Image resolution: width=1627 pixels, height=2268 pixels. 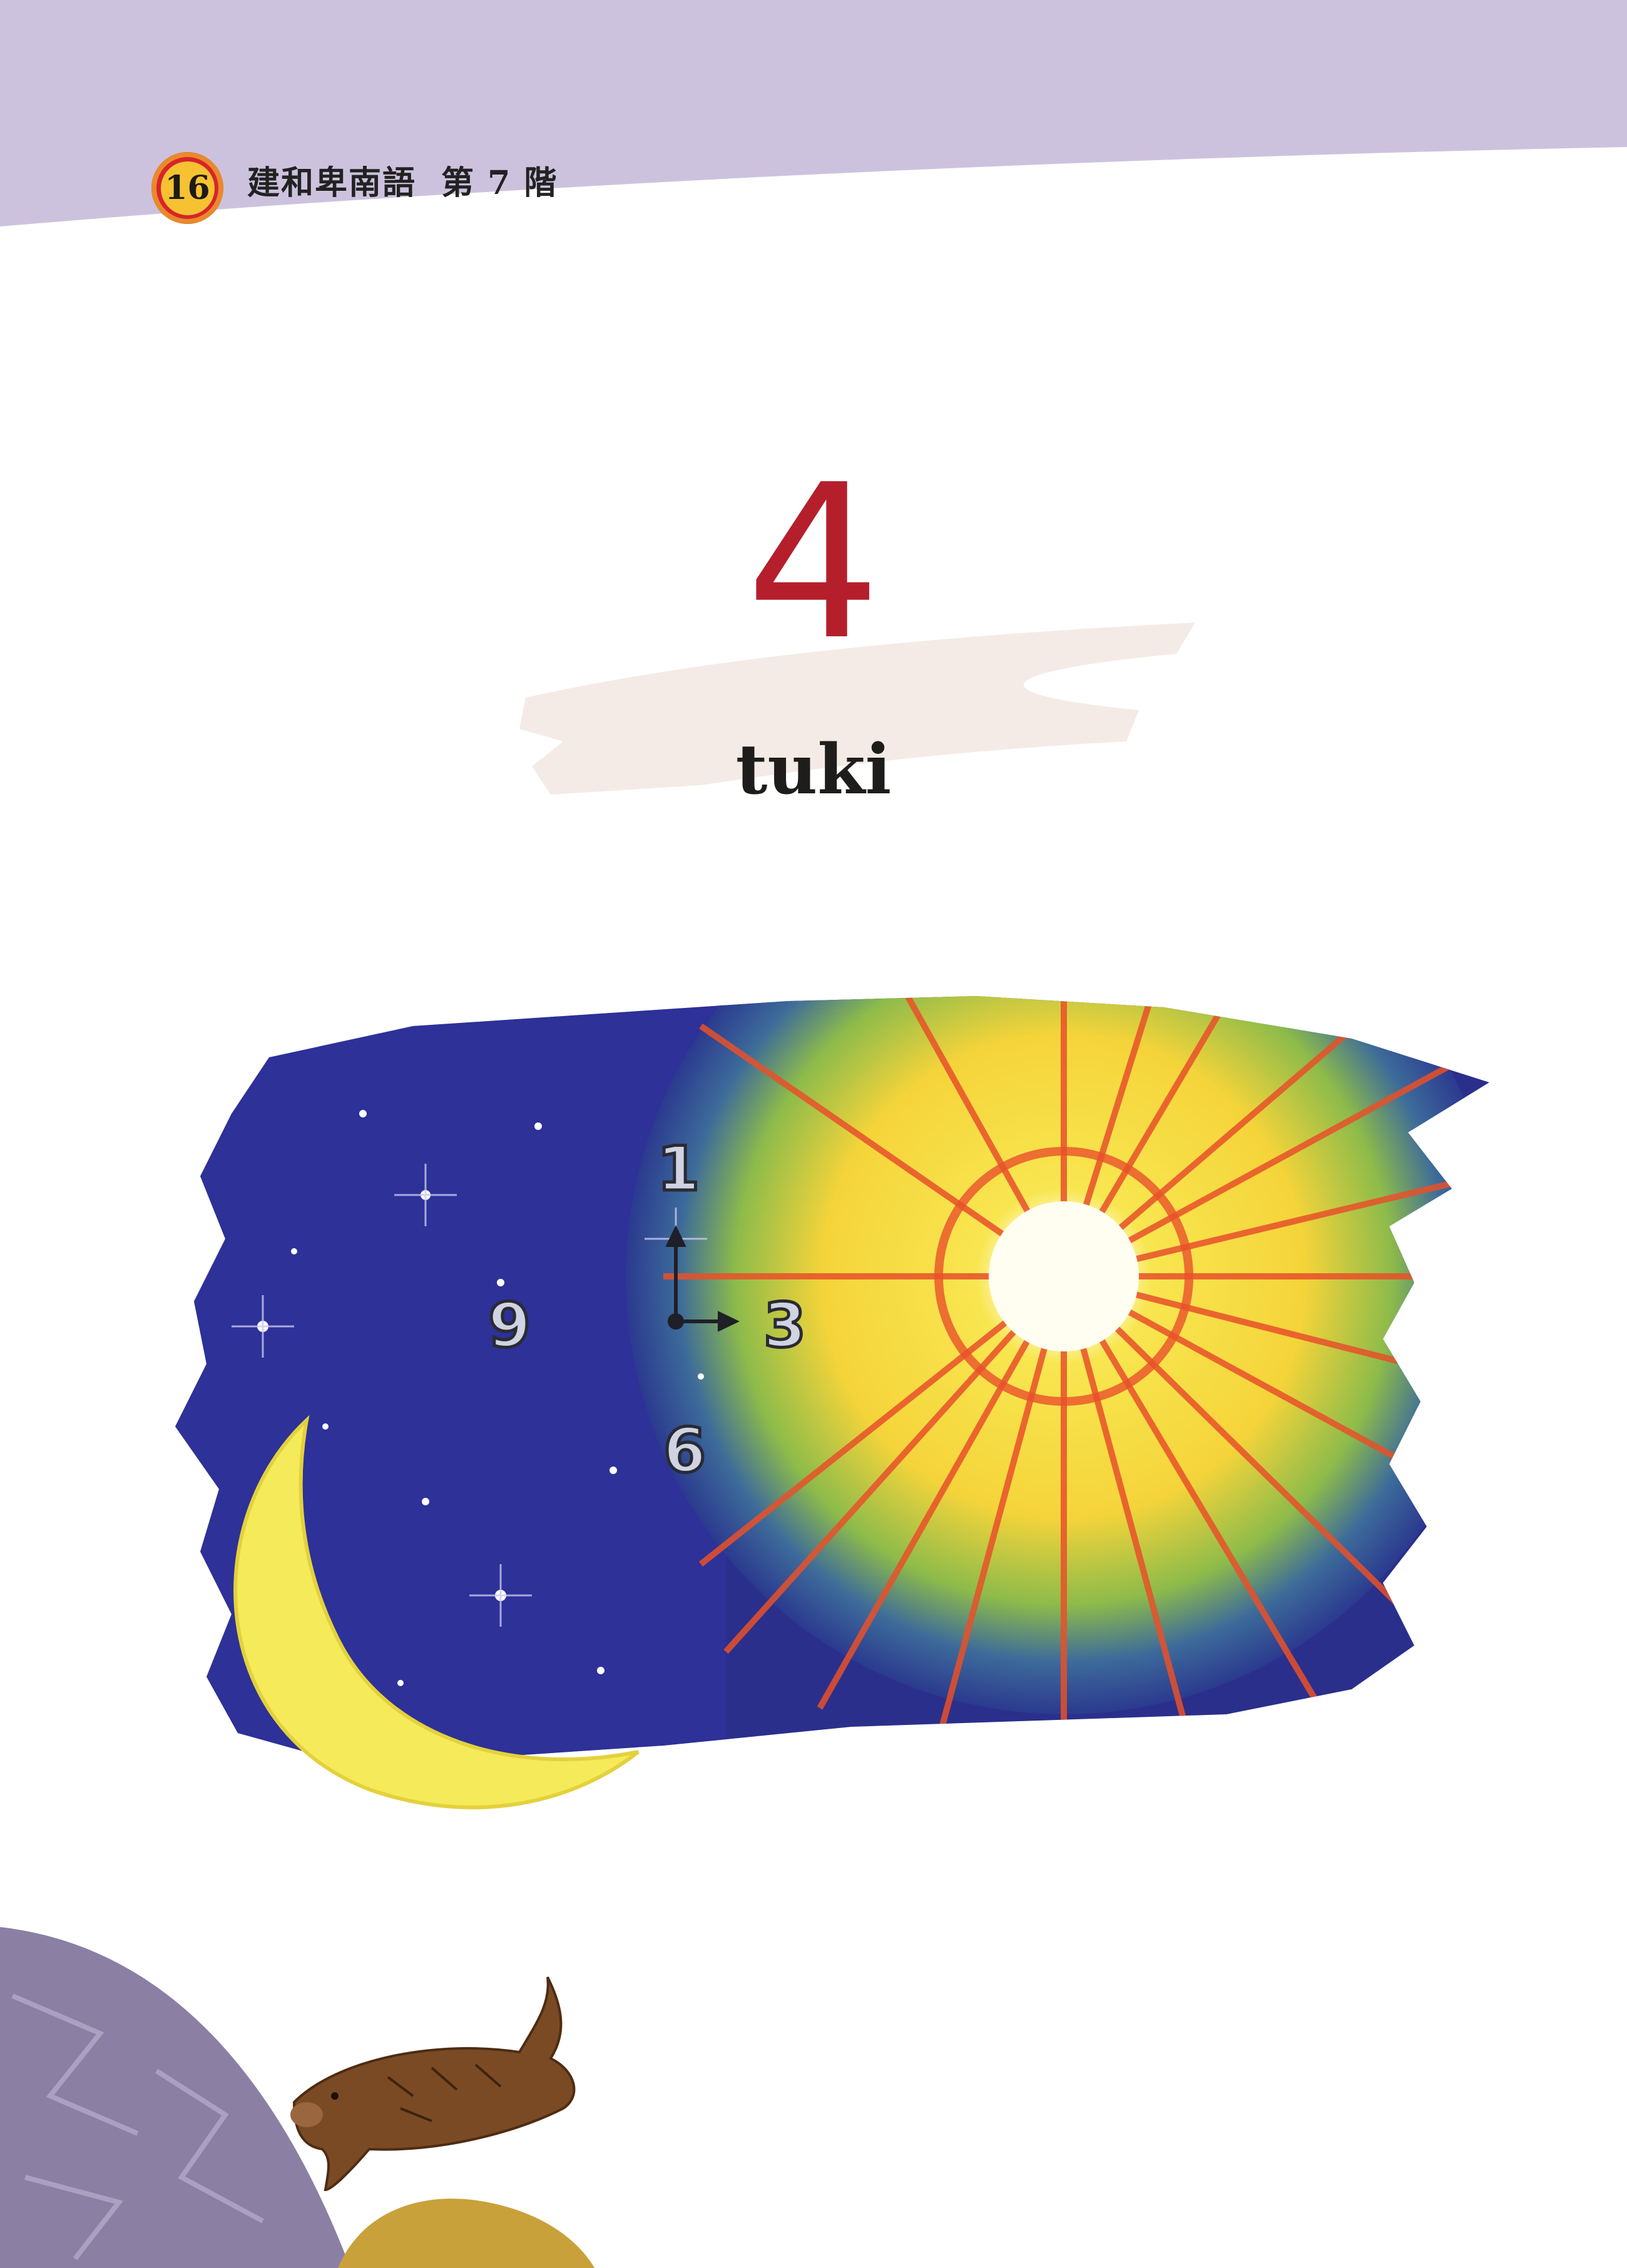 I want to click on clock-label-six: 6, so click(x=684, y=1451).